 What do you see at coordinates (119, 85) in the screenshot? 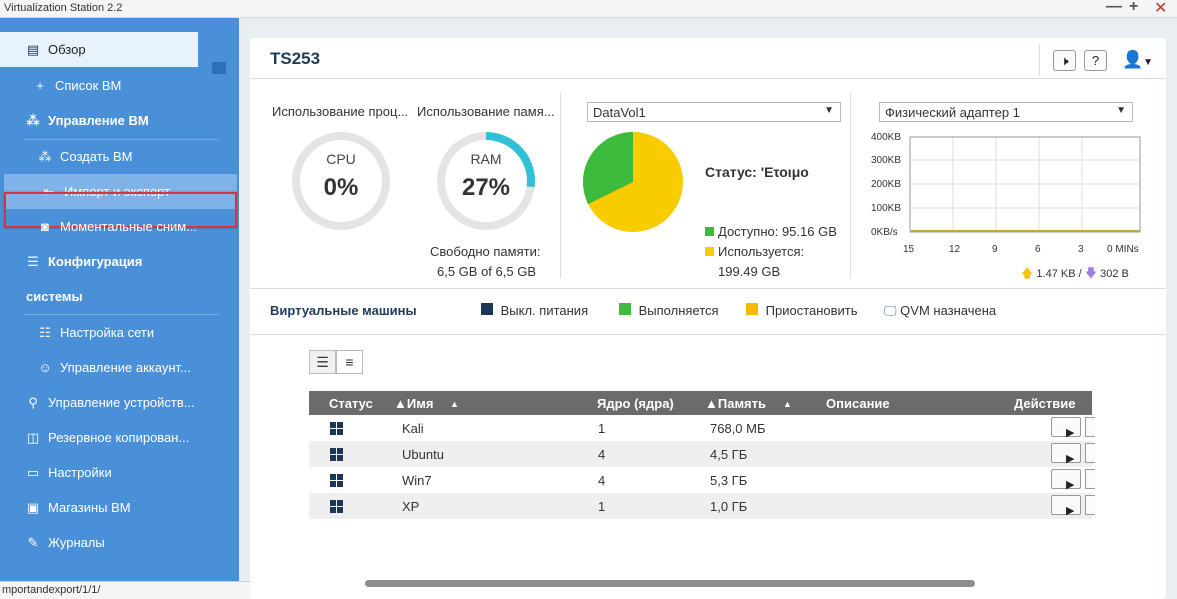
I see `sidebar-item-vm-list: + Список ВМ` at bounding box center [119, 85].